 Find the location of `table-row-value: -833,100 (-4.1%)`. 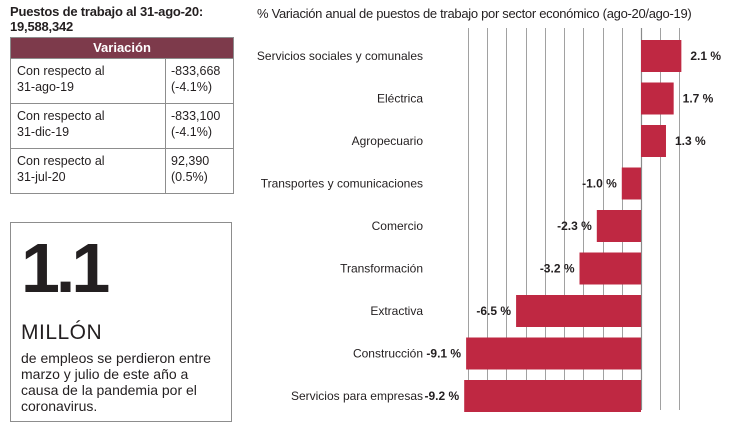

table-row-value: -833,100 (-4.1%) is located at coordinates (199, 126).